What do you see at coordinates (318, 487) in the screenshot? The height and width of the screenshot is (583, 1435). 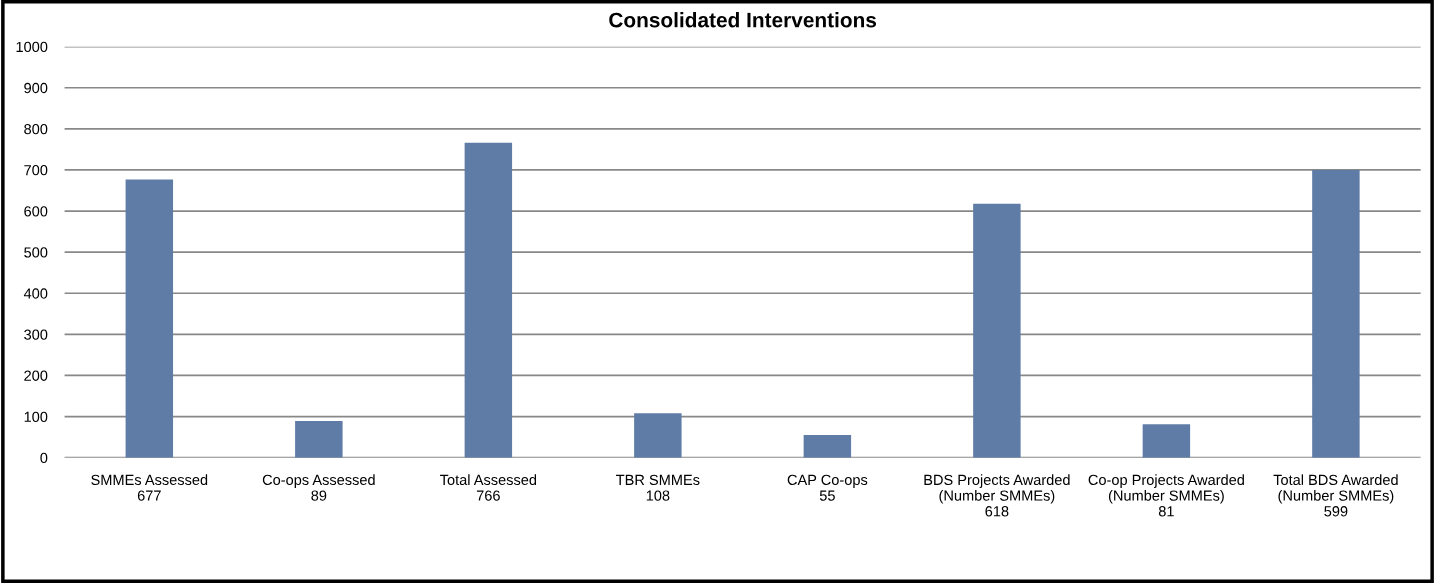 I see `x-tick-label: Co-ops Assessed 89` at bounding box center [318, 487].